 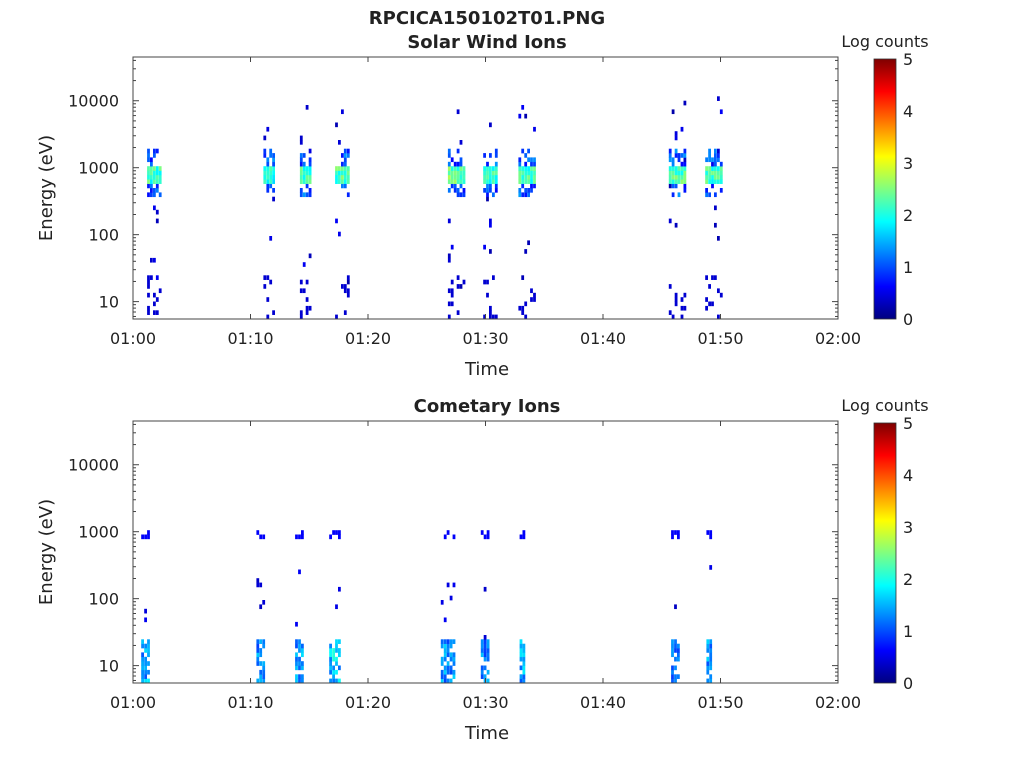 What do you see at coordinates (46, 552) in the screenshot?
I see `y-axis-label: Energy (eV)` at bounding box center [46, 552].